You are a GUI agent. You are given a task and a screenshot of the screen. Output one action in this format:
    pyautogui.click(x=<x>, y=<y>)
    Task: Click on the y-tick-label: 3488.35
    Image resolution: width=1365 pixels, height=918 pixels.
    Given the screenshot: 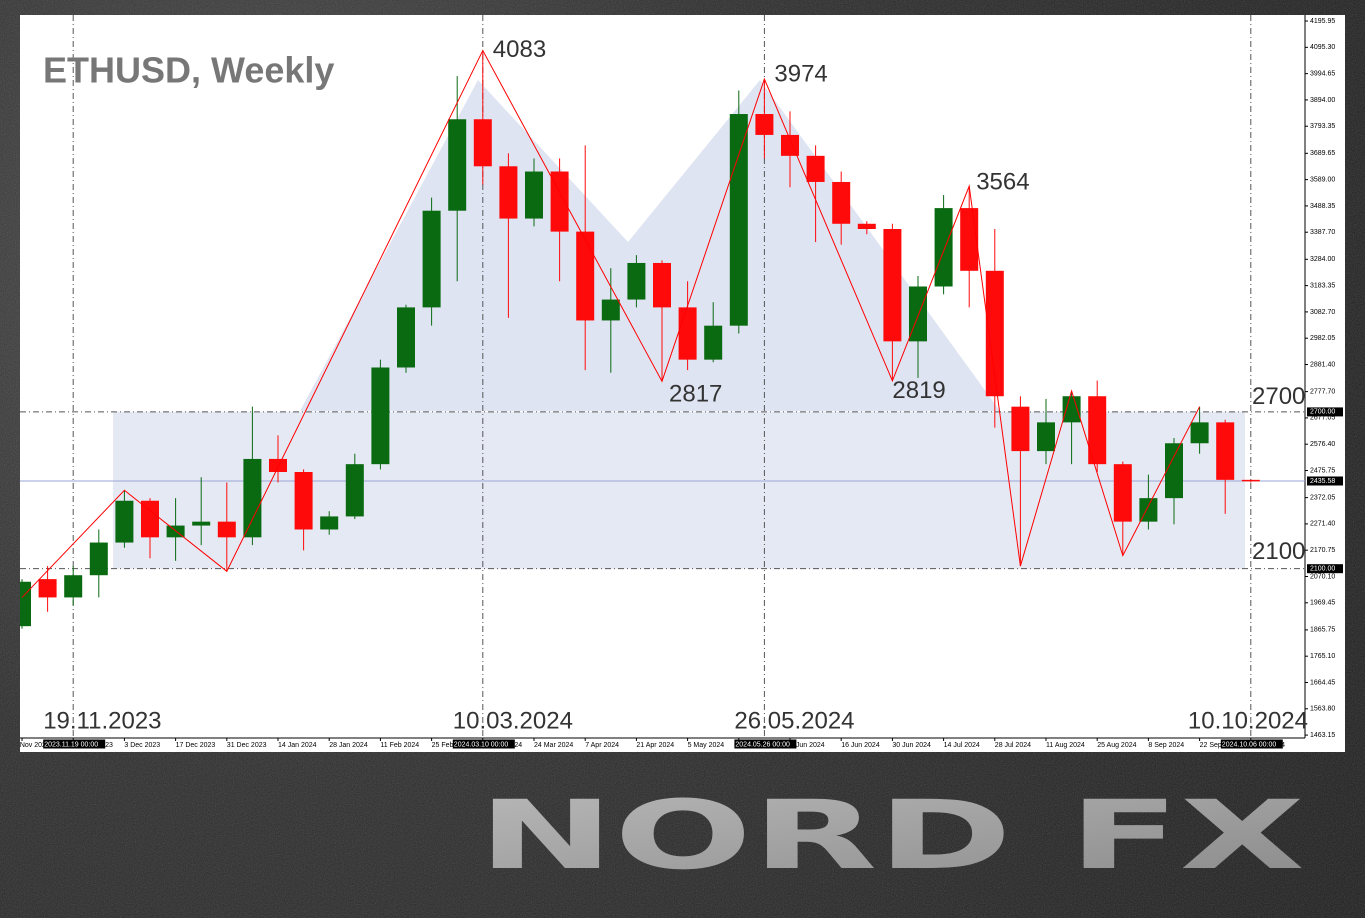 What is the action you would take?
    pyautogui.click(x=1322, y=206)
    